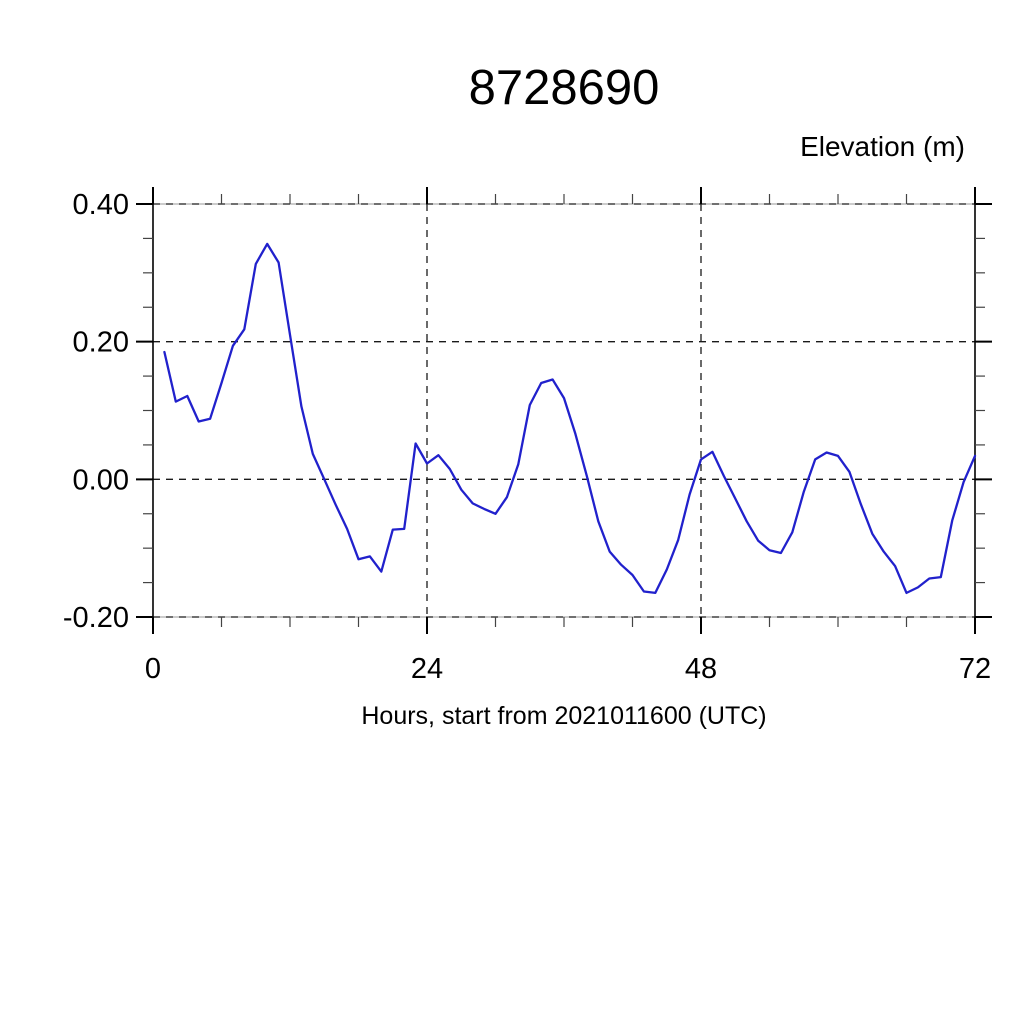 The height and width of the screenshot is (1024, 1024). I want to click on x-tick-label-0: 0, so click(153, 669).